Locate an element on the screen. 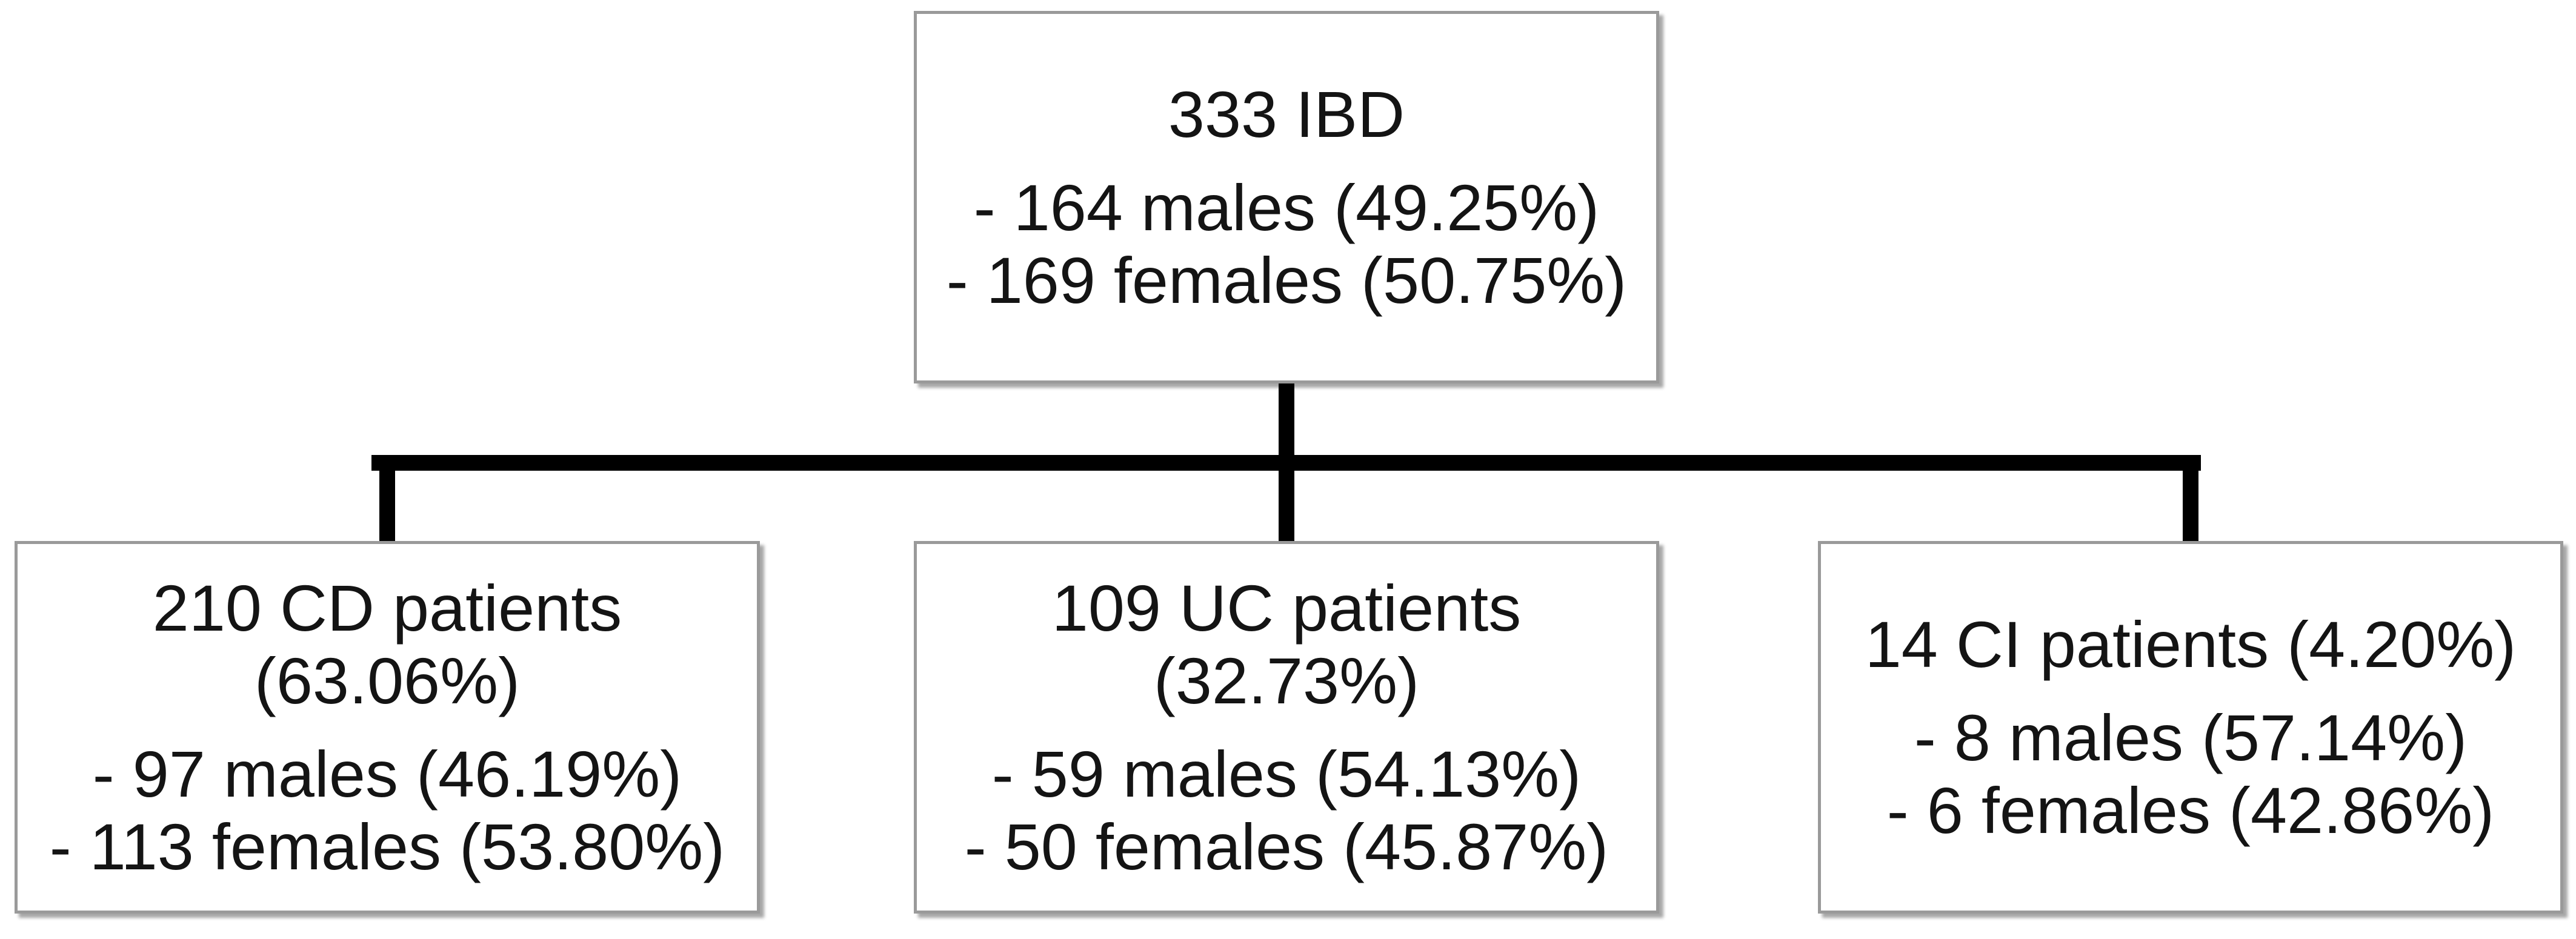  uc-percentage: (32.73%) is located at coordinates (1286, 680).